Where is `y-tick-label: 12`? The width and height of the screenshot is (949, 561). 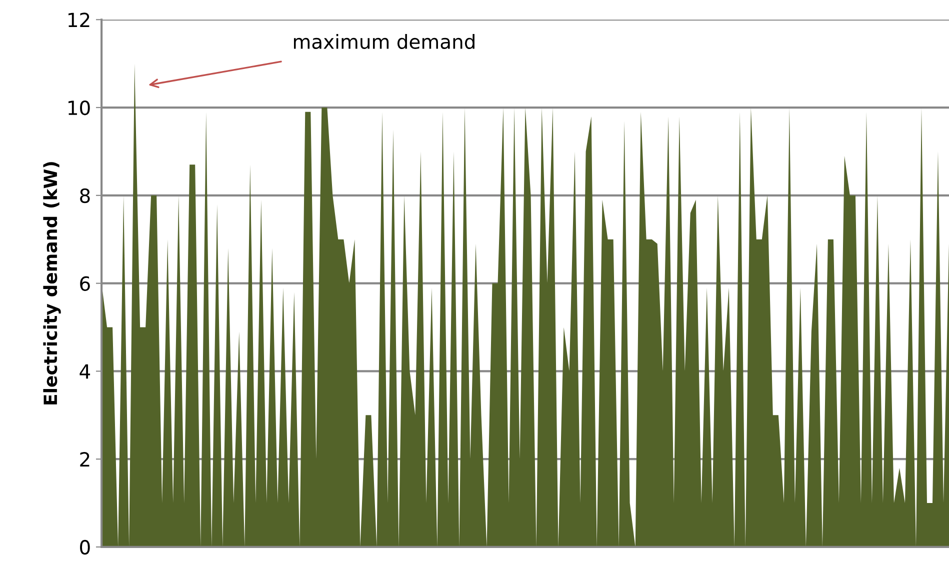
y-tick-label: 12 is located at coordinates (79, 20).